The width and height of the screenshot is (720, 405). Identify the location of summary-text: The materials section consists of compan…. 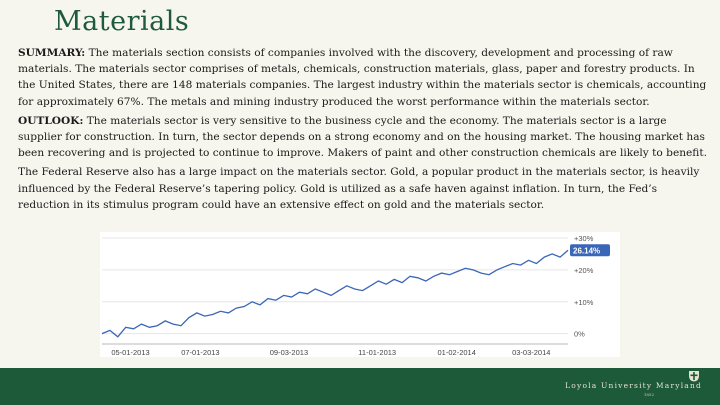
(362, 77).